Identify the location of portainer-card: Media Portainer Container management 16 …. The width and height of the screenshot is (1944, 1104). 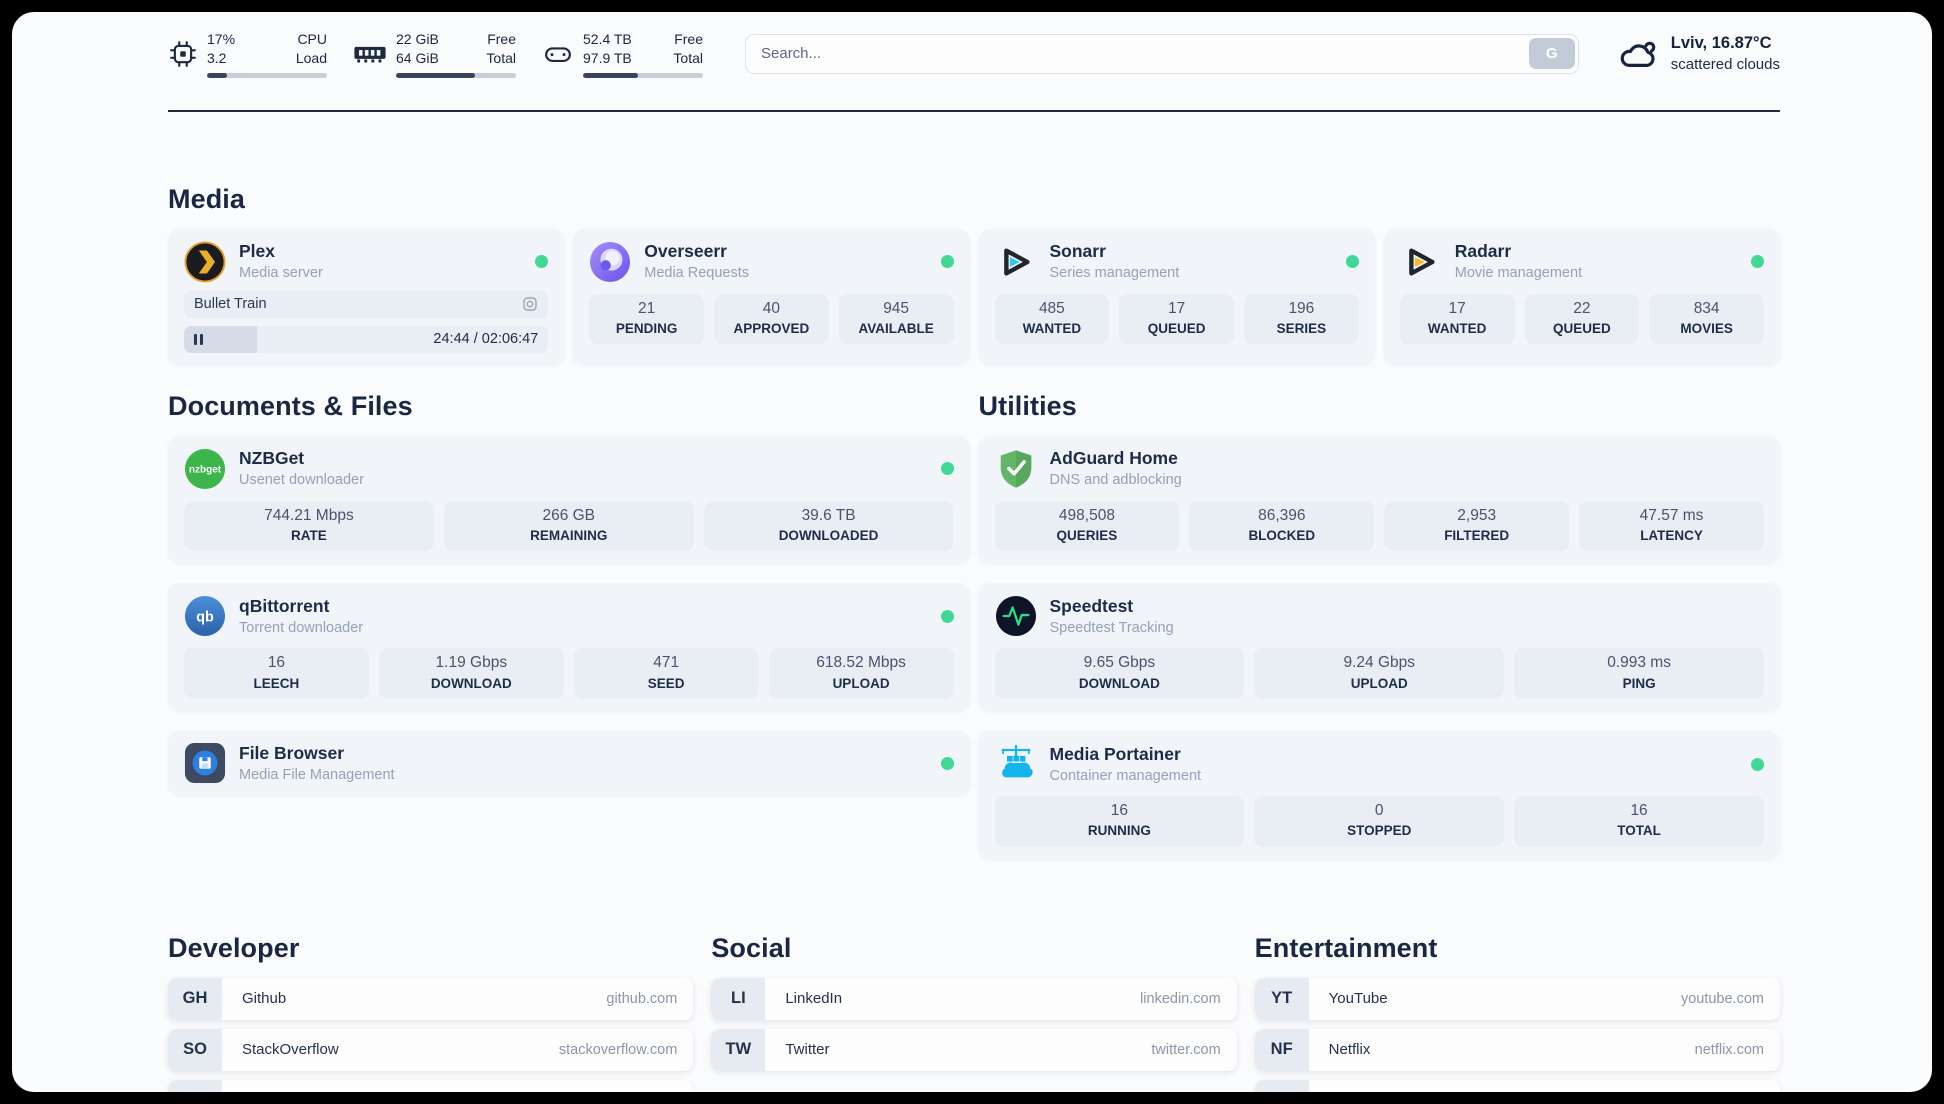
(1379, 795).